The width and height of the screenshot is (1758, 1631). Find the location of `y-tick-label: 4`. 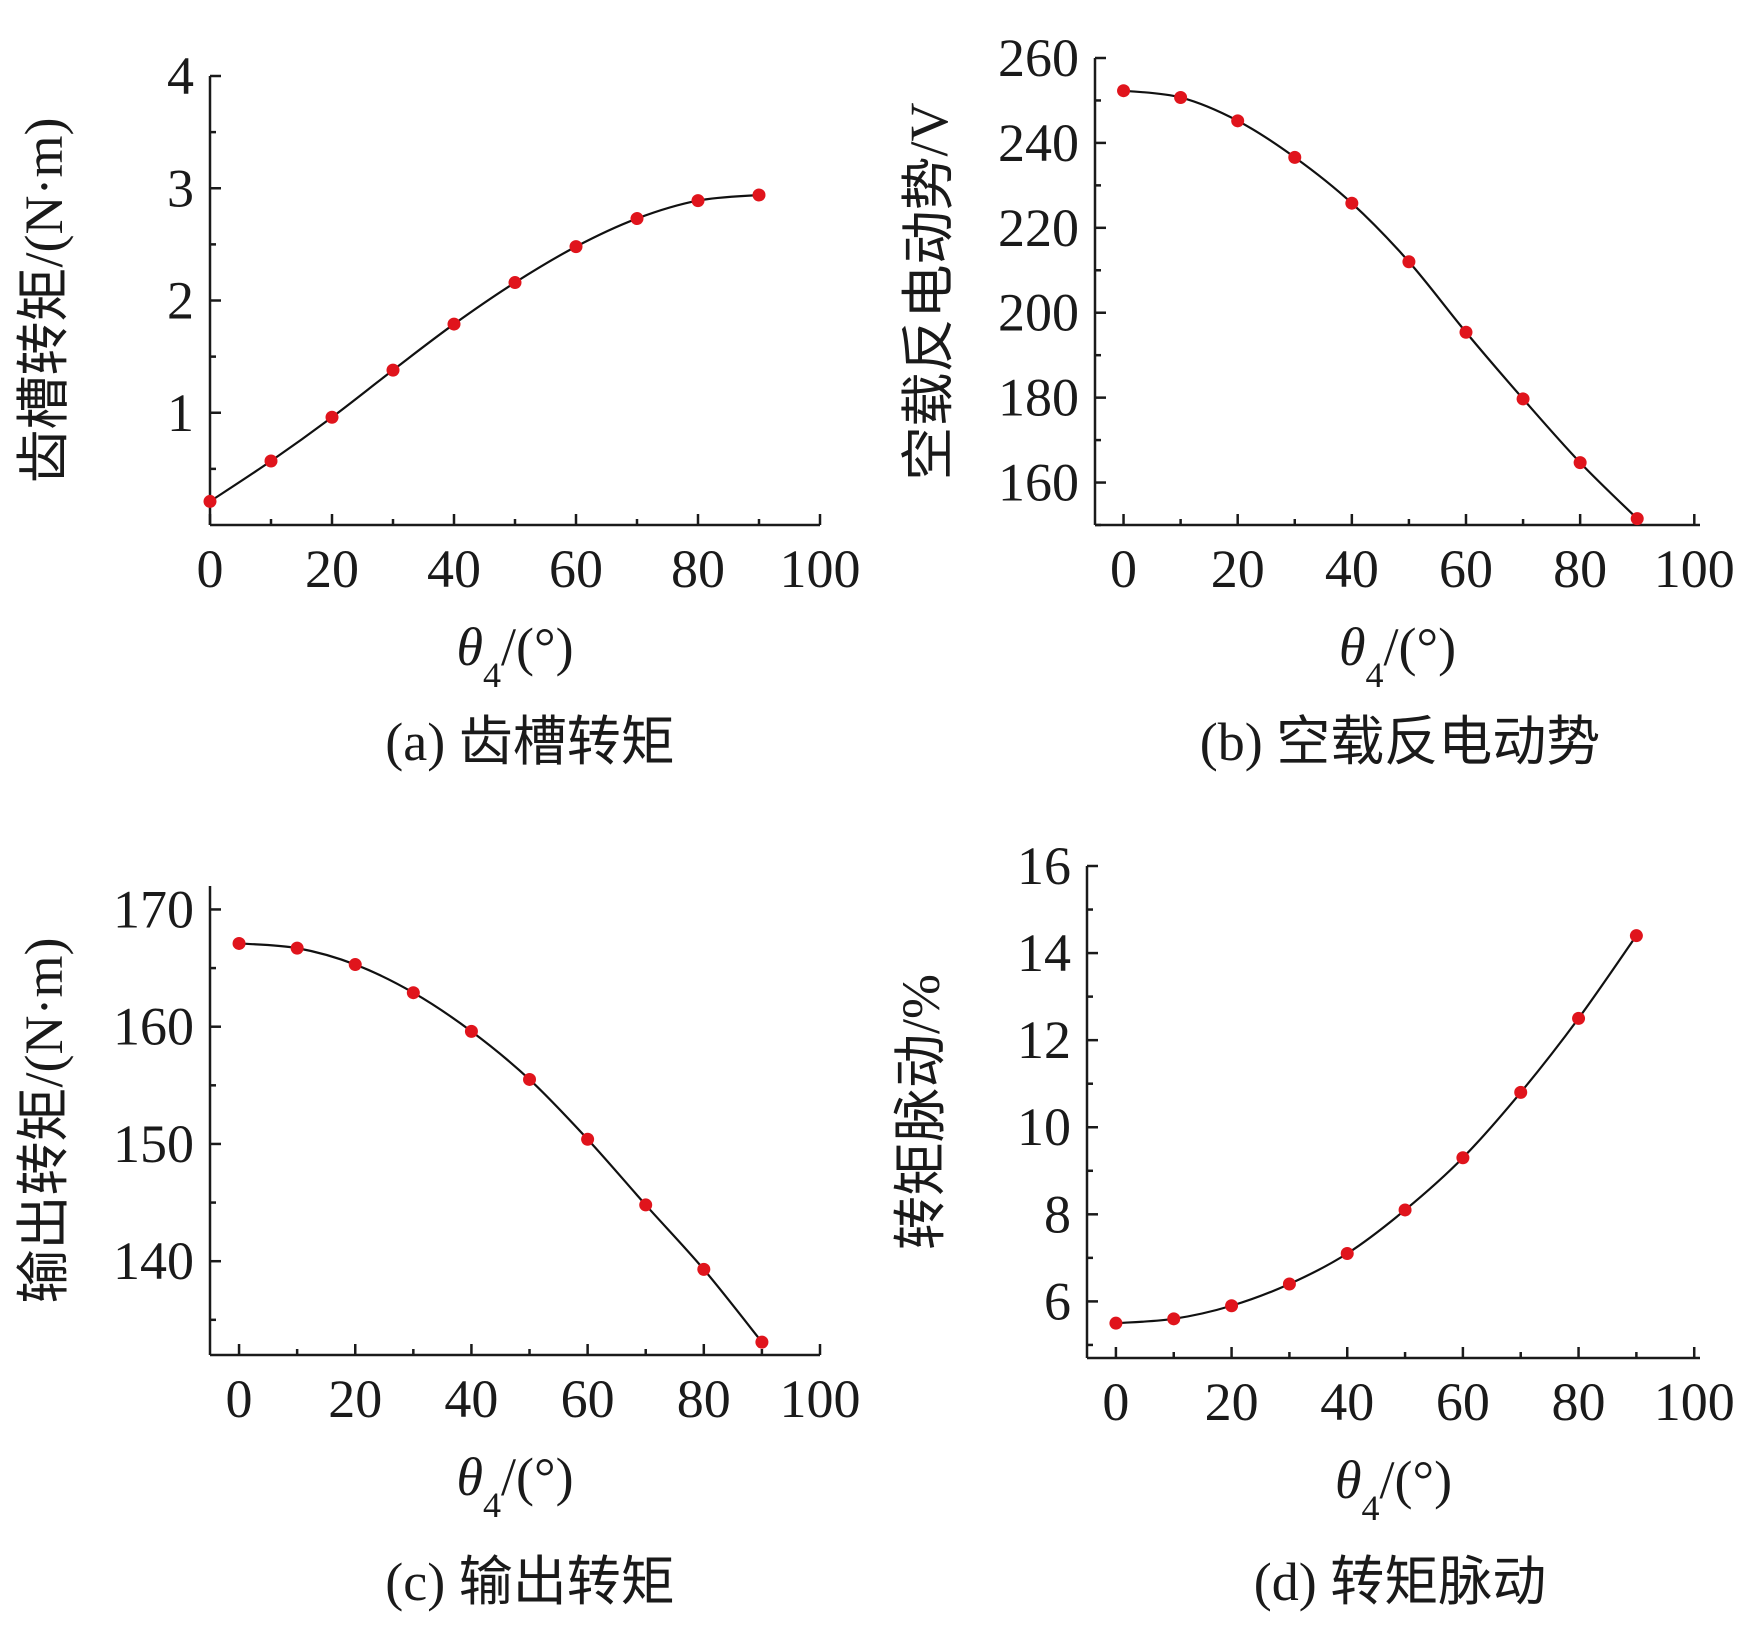

y-tick-label: 4 is located at coordinates (180, 76).